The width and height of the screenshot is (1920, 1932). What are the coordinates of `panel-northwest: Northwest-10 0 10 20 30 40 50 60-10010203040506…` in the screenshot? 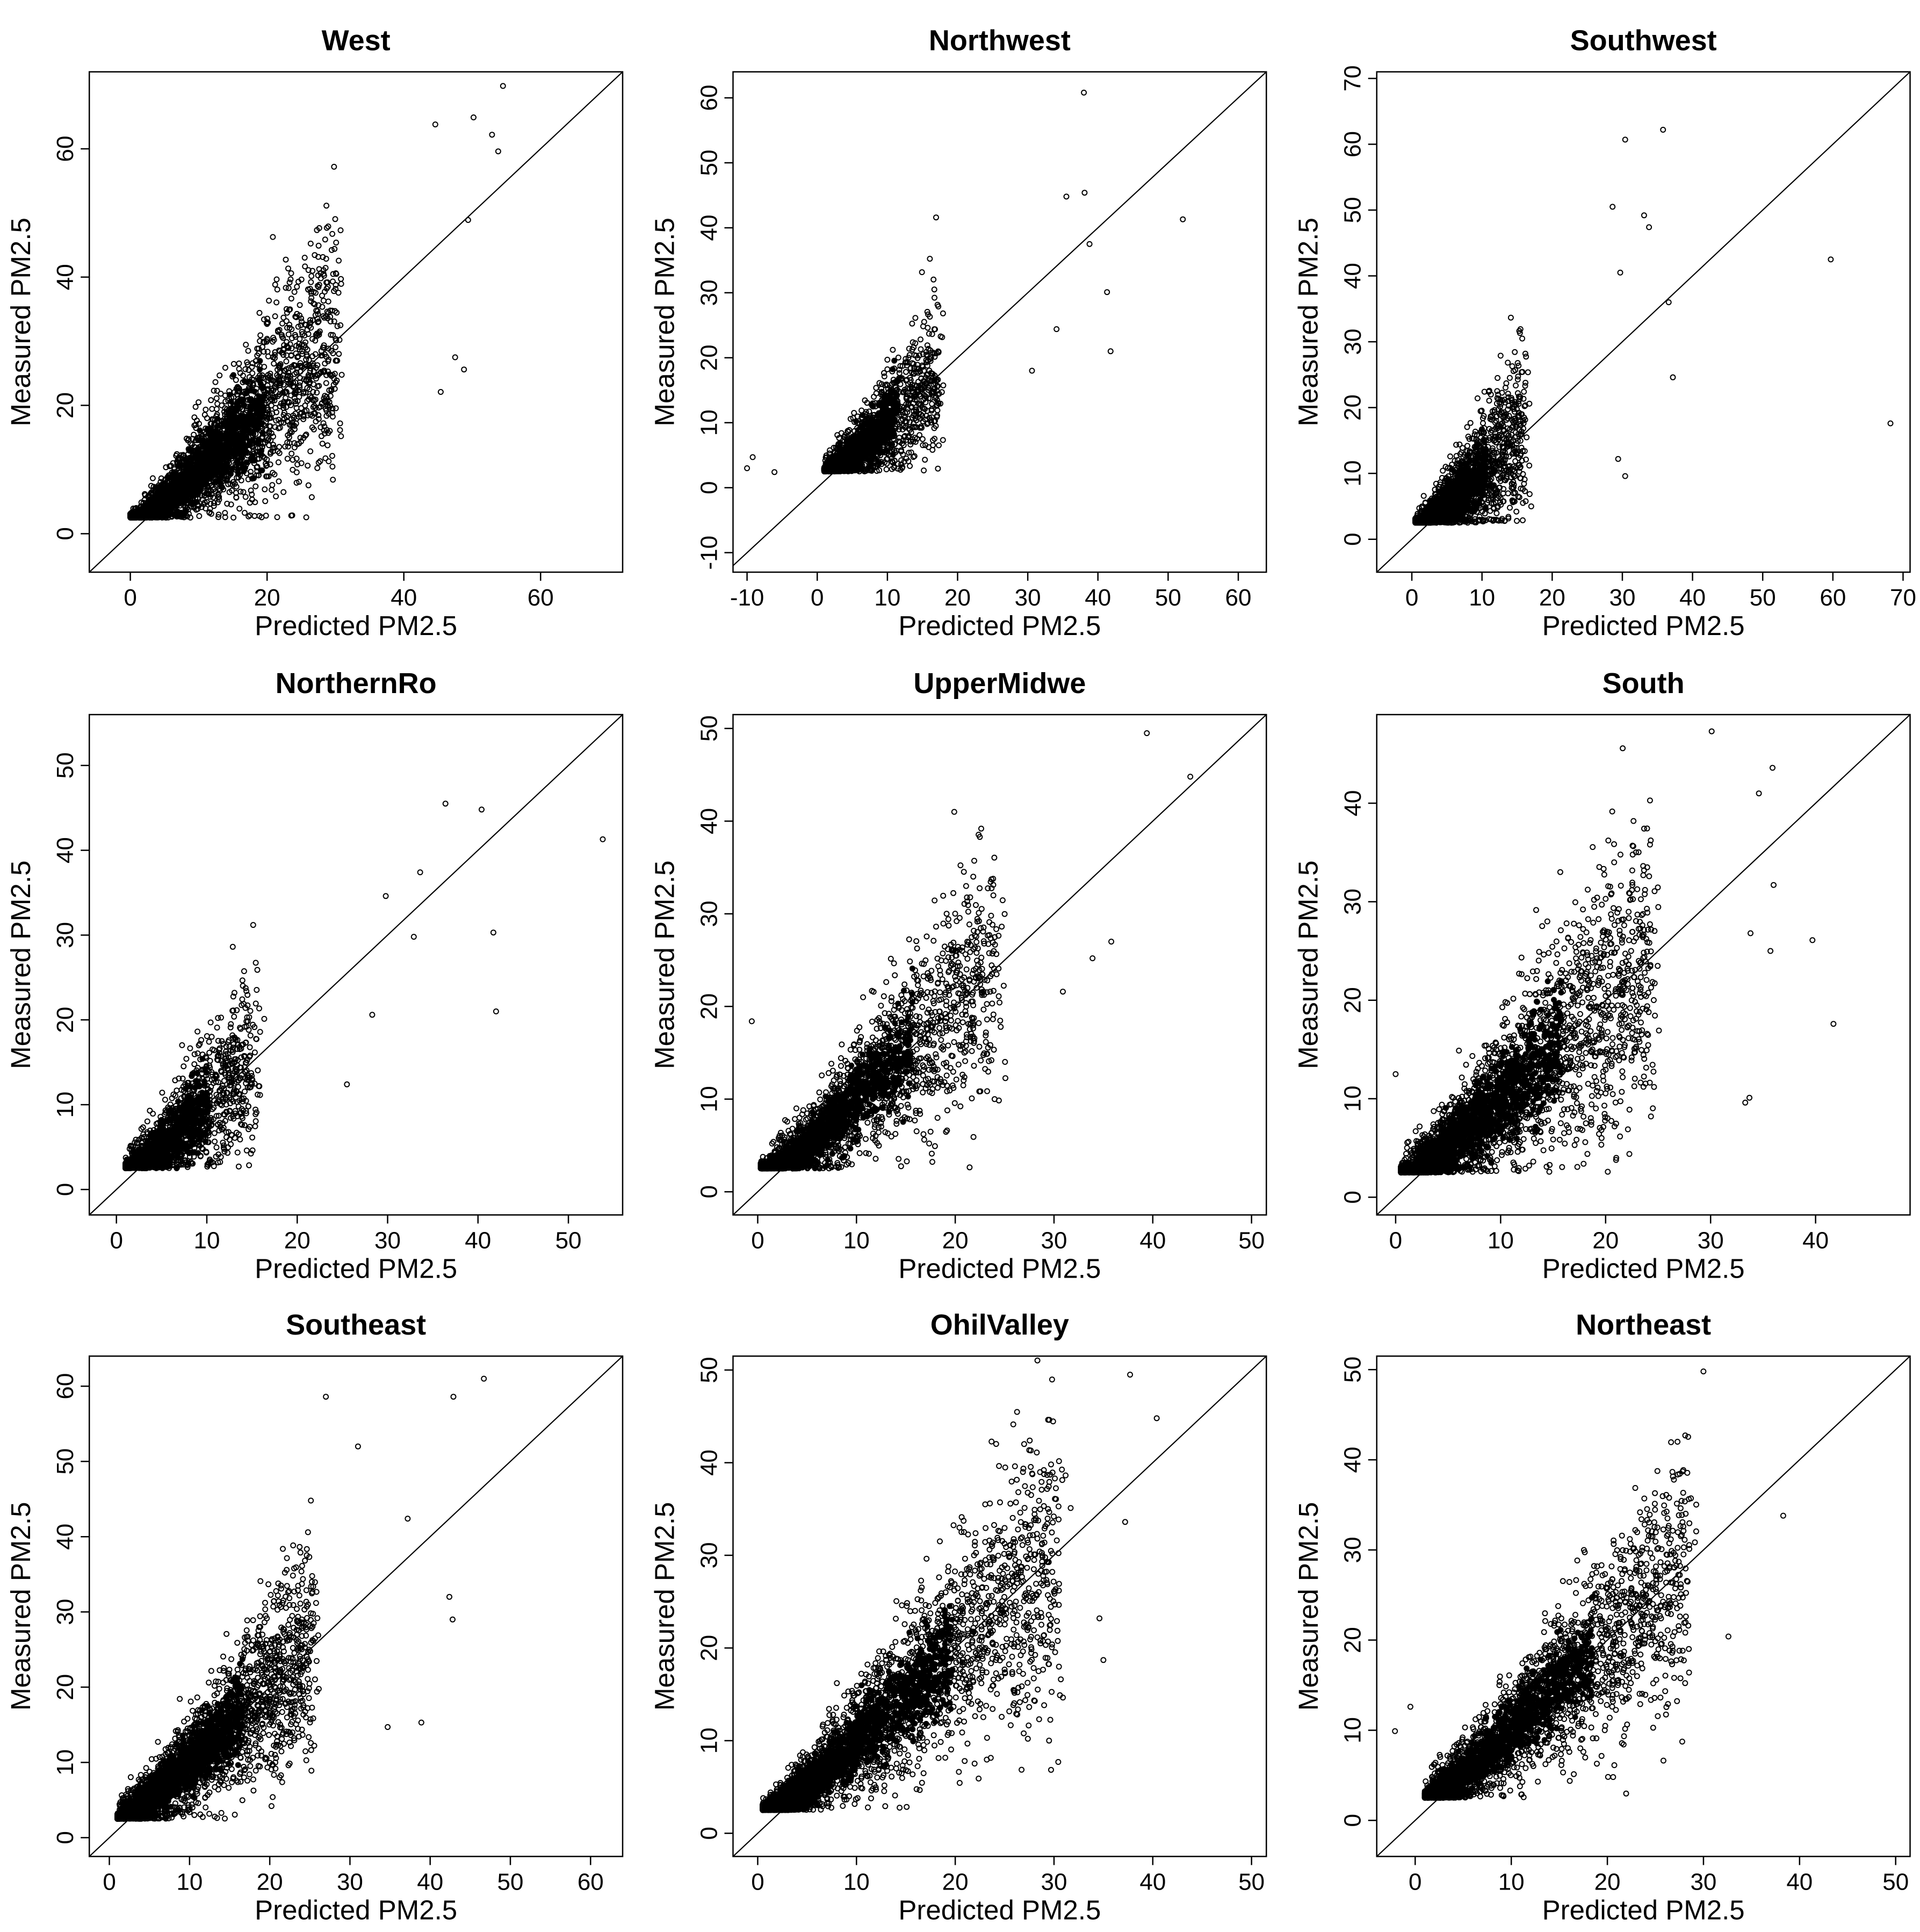 It's located at (958, 333).